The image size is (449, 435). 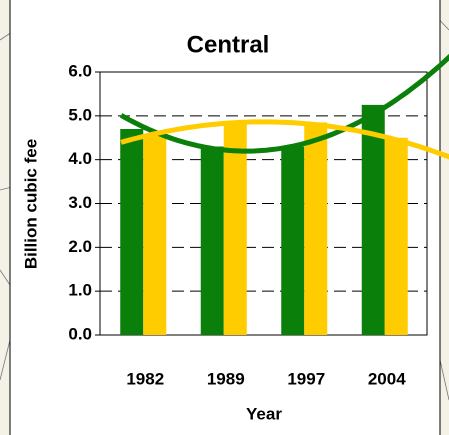 I want to click on y-tick-label: 2.0, so click(x=80, y=246).